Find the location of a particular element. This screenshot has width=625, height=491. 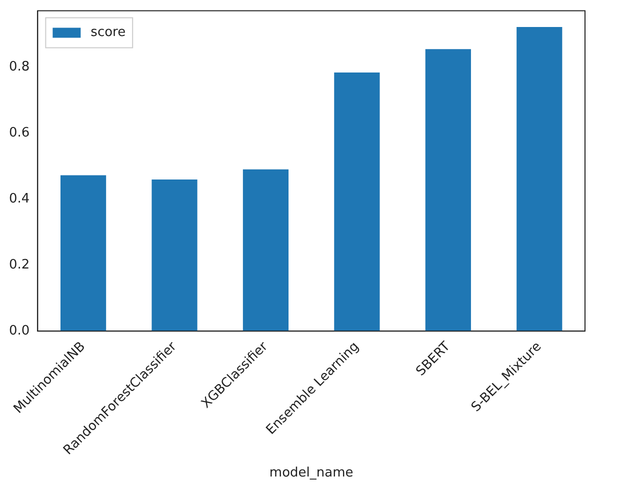

legend-label: score is located at coordinates (108, 32).